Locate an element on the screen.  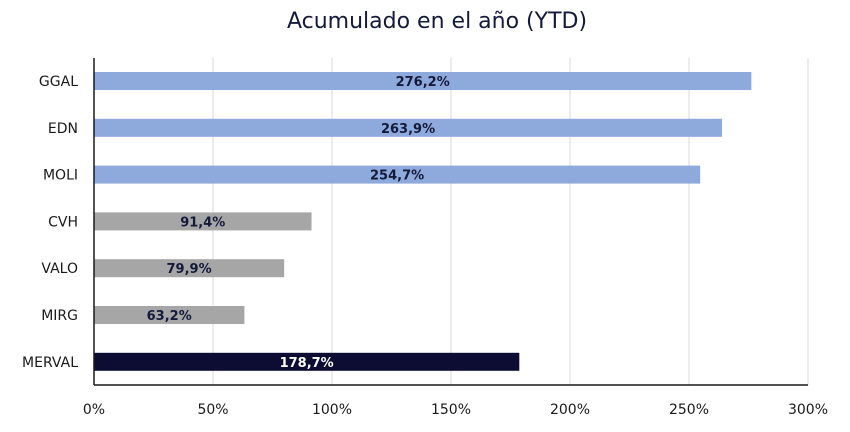
x-tick-label: 150% is located at coordinates (451, 410).